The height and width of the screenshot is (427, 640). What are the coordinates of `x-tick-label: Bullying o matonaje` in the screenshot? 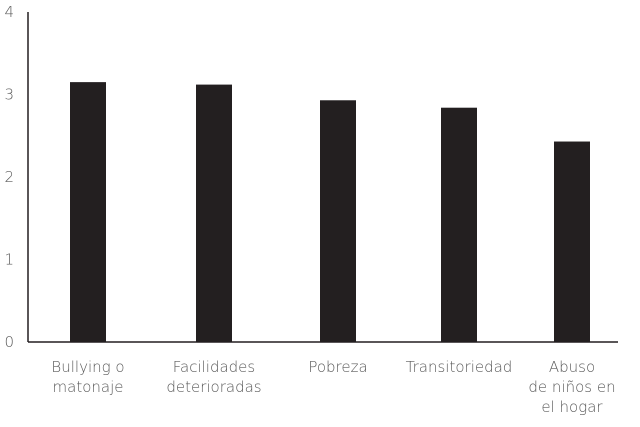 It's located at (87, 377).